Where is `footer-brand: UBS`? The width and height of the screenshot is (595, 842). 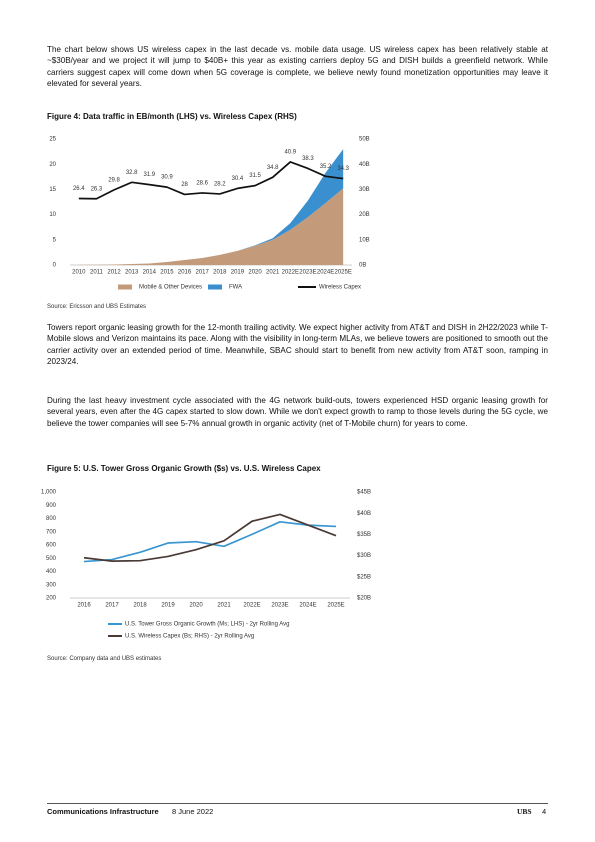 footer-brand: UBS is located at coordinates (524, 811).